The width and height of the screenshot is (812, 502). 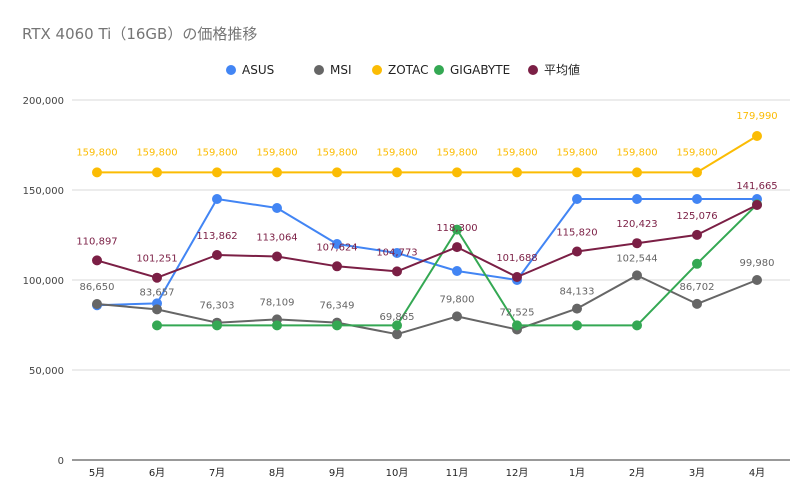 What do you see at coordinates (517, 313) in the screenshot?
I see `data-label: 72,525` at bounding box center [517, 313].